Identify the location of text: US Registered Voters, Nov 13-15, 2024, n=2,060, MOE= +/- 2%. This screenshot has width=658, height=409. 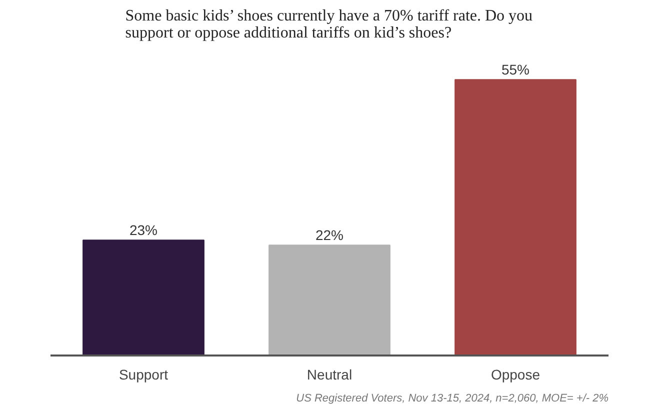
(452, 398).